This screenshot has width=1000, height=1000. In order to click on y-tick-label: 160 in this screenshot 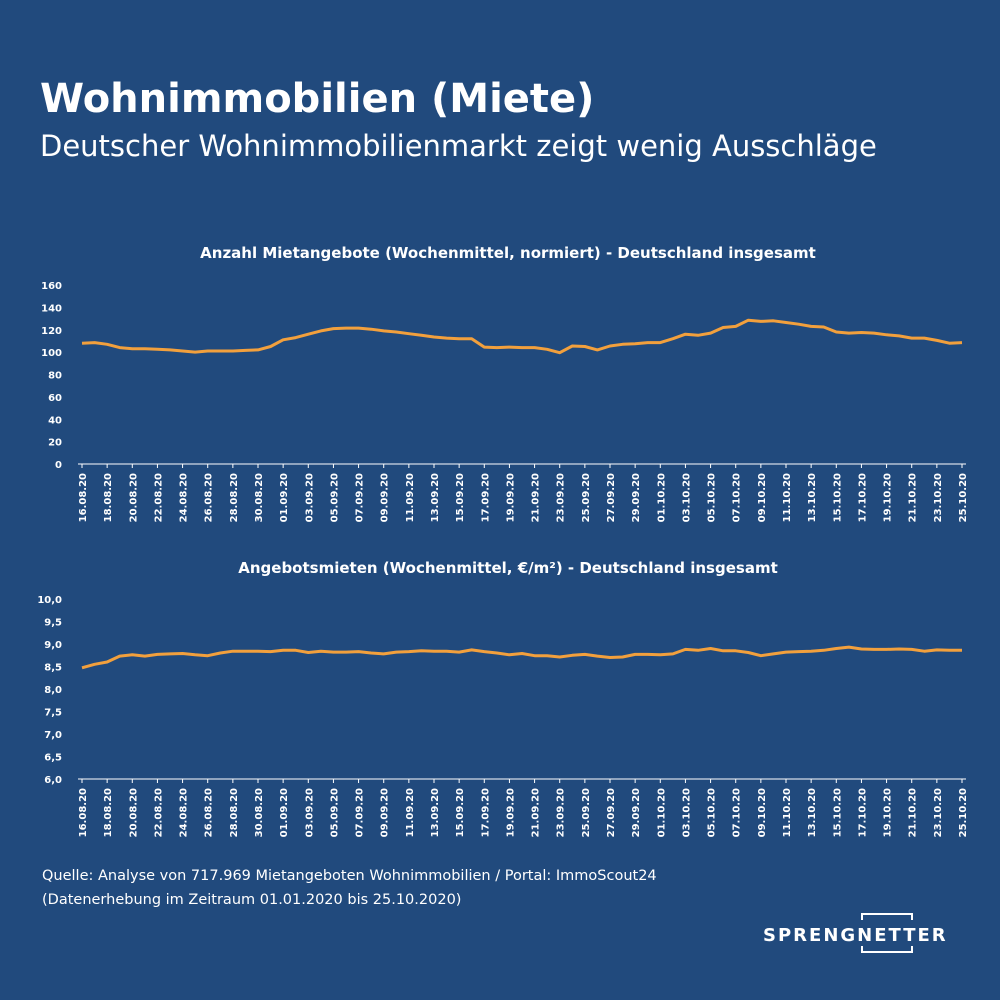, I will do `click(51, 286)`.